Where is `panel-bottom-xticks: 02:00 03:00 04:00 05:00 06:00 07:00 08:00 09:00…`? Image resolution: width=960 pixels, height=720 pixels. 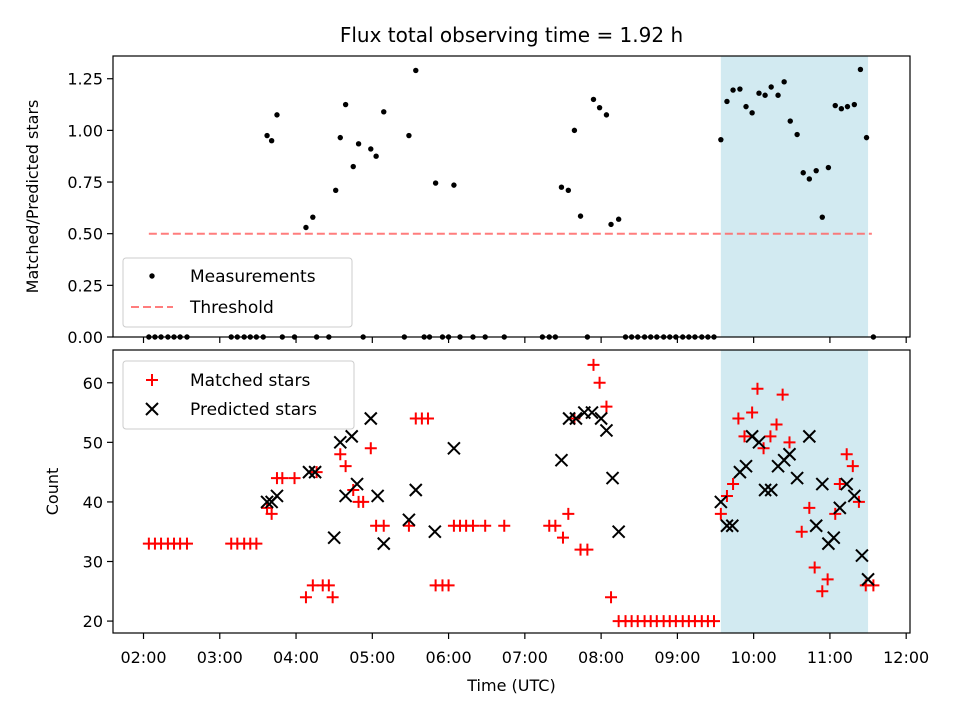 panel-bottom-xticks: 02:00 03:00 04:00 05:00 06:00 07:00 08:00 09:00… is located at coordinates (524, 650).